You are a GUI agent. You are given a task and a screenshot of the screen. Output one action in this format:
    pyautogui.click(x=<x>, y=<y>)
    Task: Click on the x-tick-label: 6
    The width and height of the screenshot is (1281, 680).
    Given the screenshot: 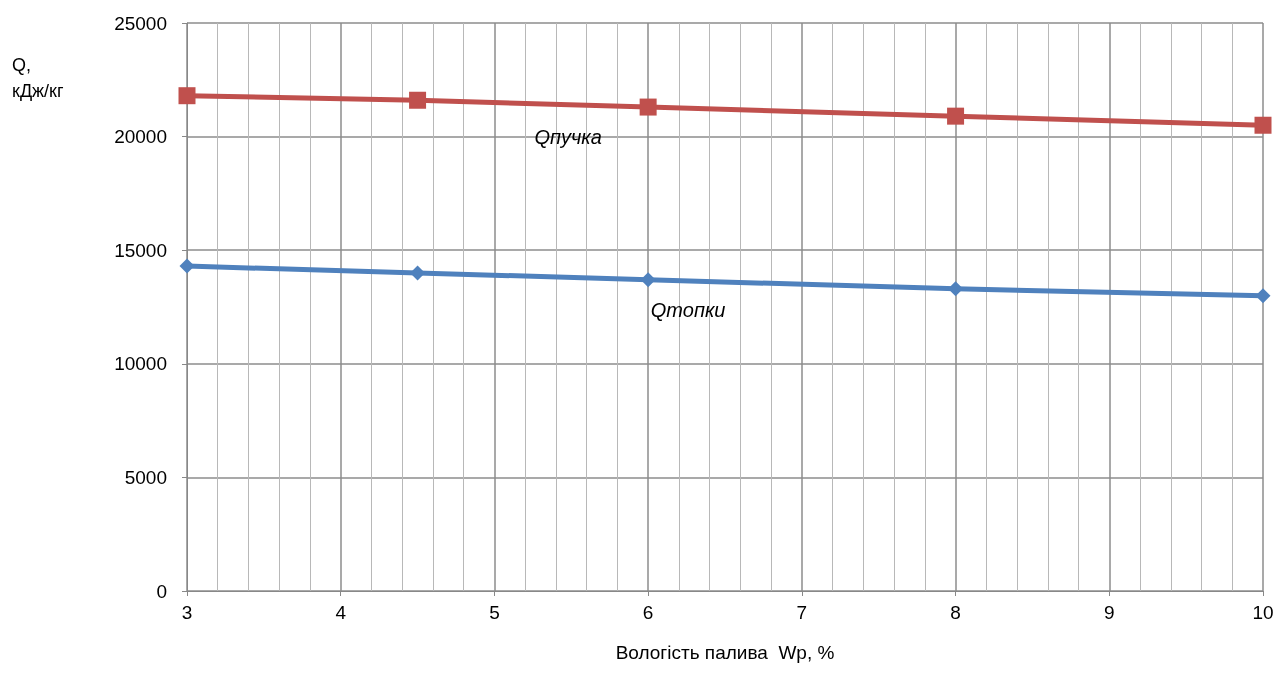 What is the action you would take?
    pyautogui.click(x=648, y=612)
    